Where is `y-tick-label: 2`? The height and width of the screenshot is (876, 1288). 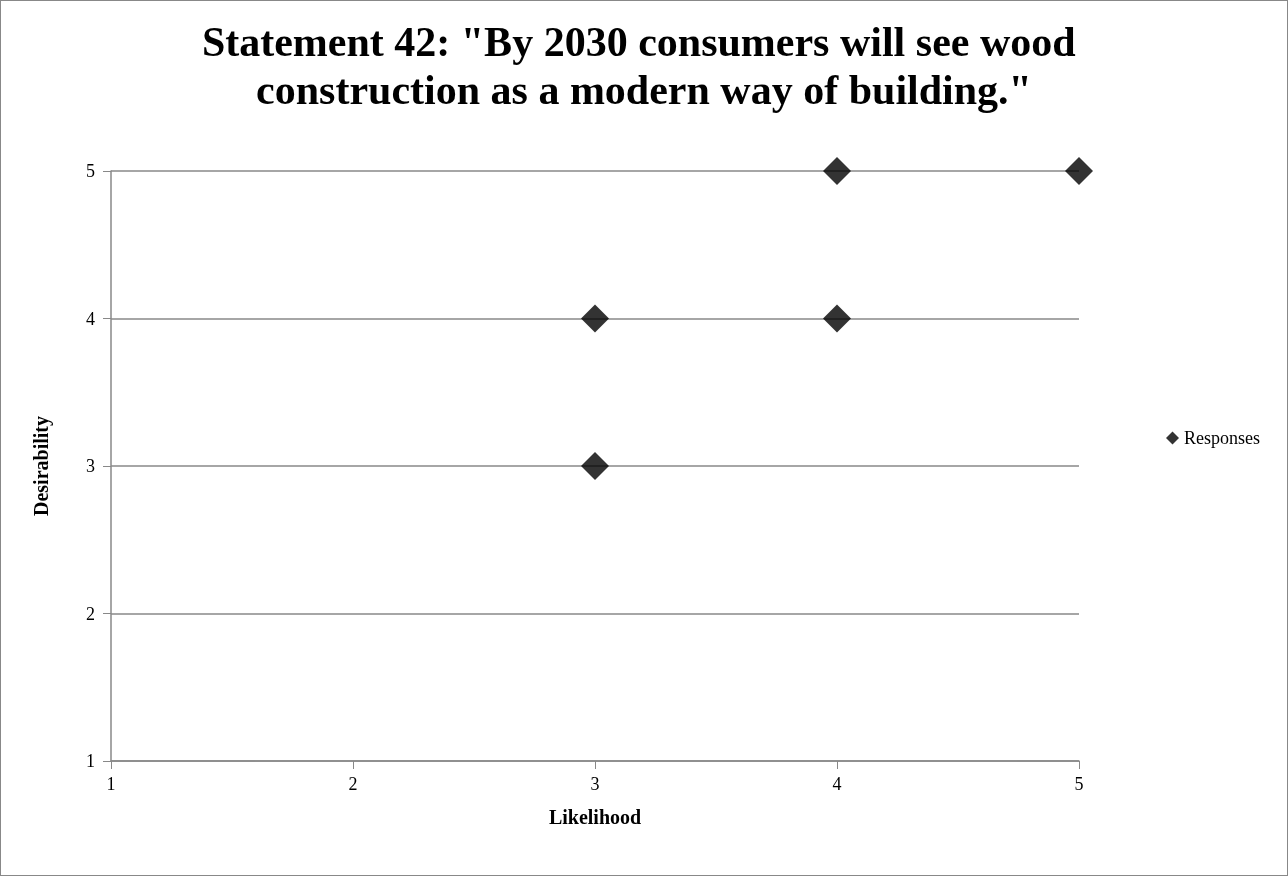 y-tick-label: 2 is located at coordinates (90, 613).